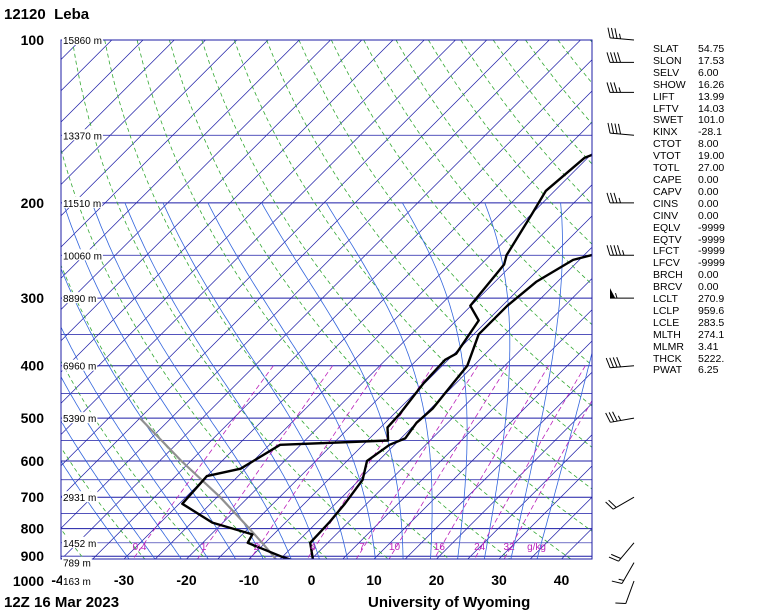 This screenshot has height=614, width=768. Describe the element at coordinates (437, 580) in the screenshot. I see `temperature-tick-label: 20` at that location.